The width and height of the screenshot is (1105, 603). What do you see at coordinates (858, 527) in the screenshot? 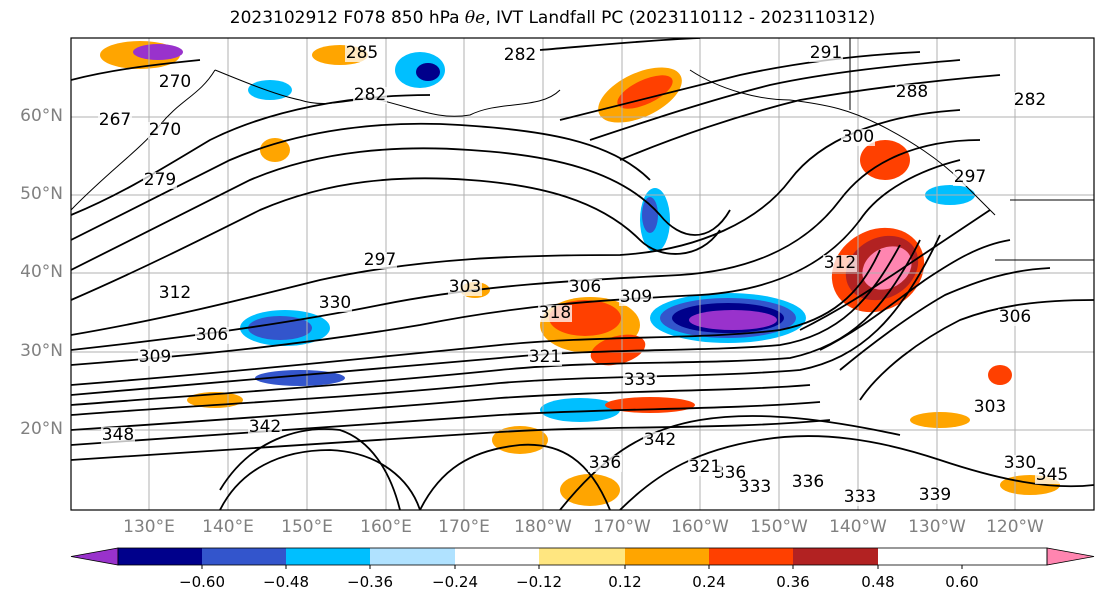
I see `longitude-label: 140°W` at bounding box center [858, 527].